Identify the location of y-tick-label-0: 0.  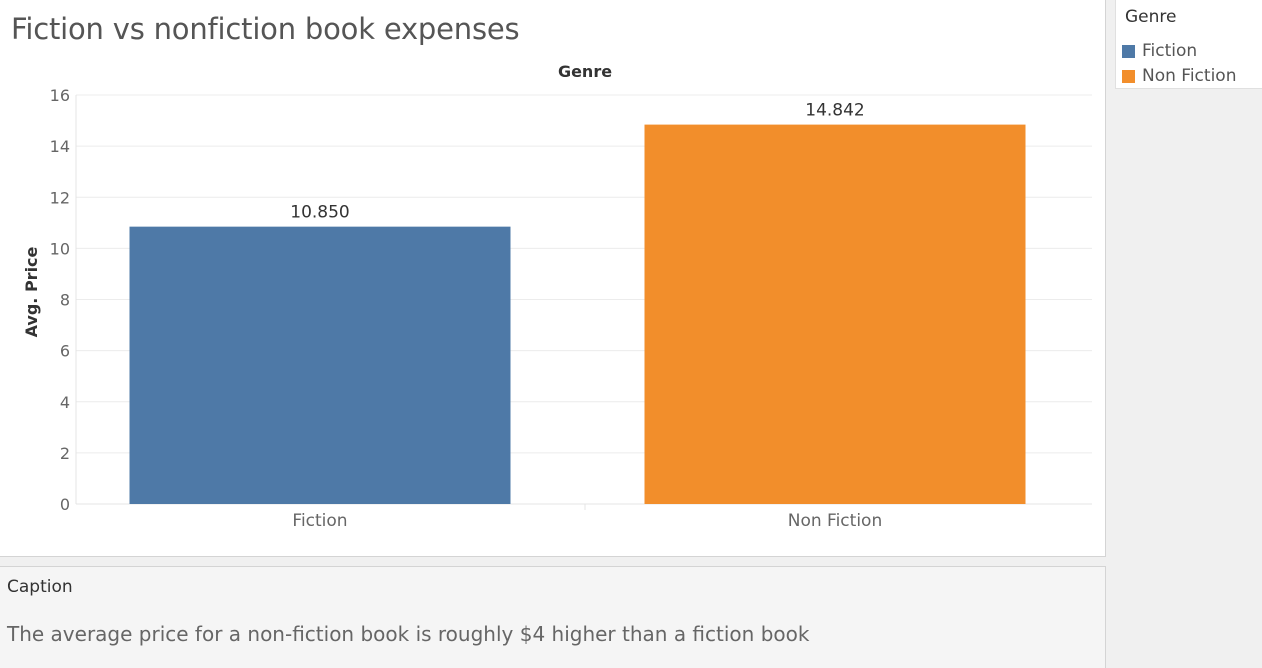
(65, 504).